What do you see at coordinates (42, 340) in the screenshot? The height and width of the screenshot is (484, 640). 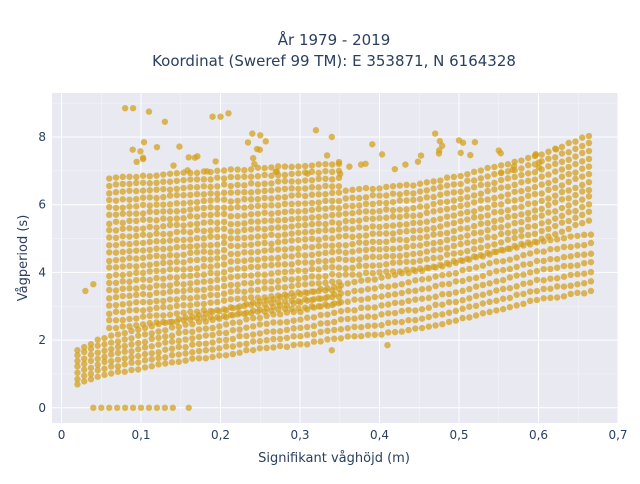 I see `y-tick-label: 2` at bounding box center [42, 340].